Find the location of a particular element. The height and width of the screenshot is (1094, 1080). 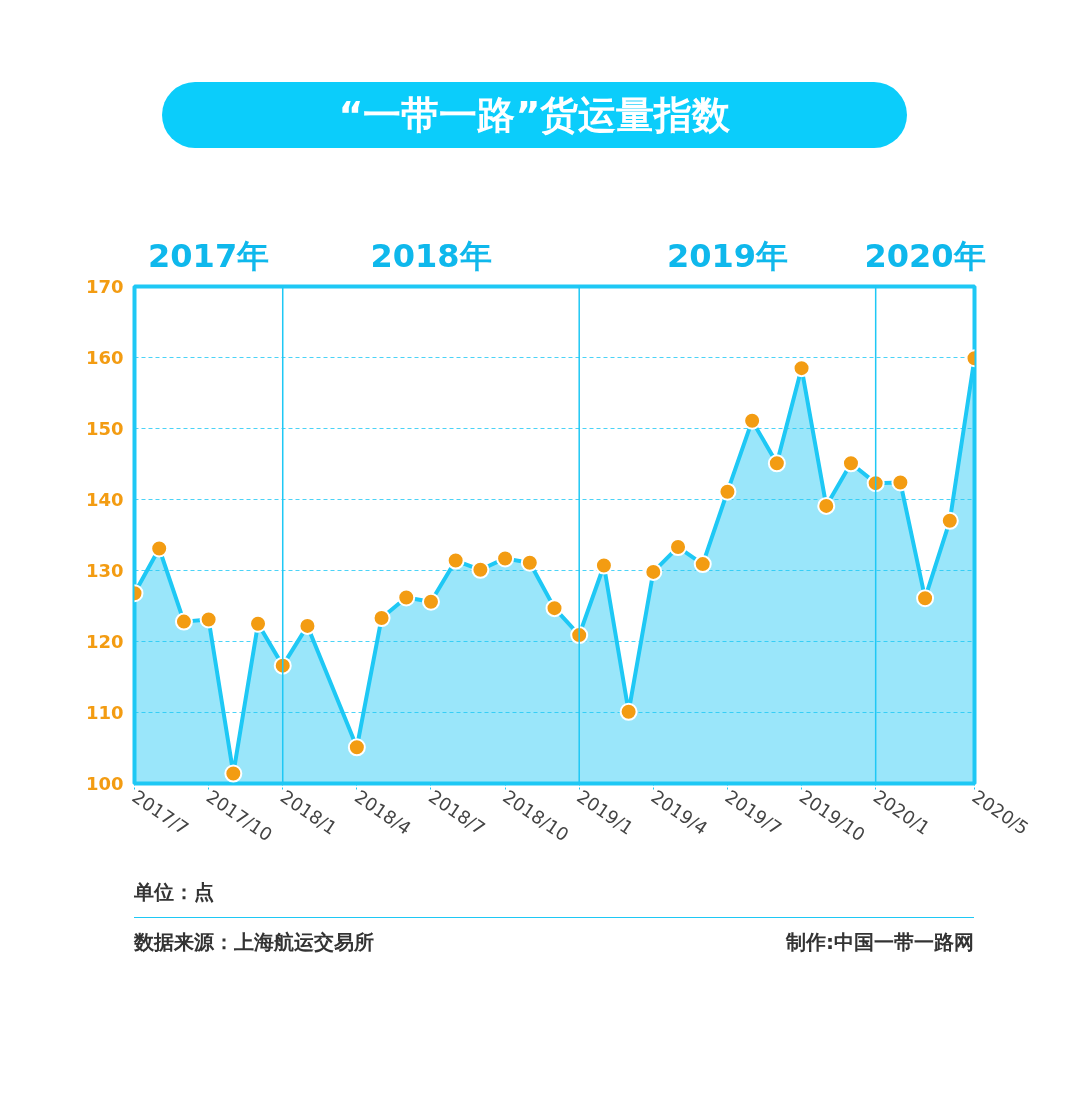

chart-title: “一带一路”货运量指数 is located at coordinates (534, 115).